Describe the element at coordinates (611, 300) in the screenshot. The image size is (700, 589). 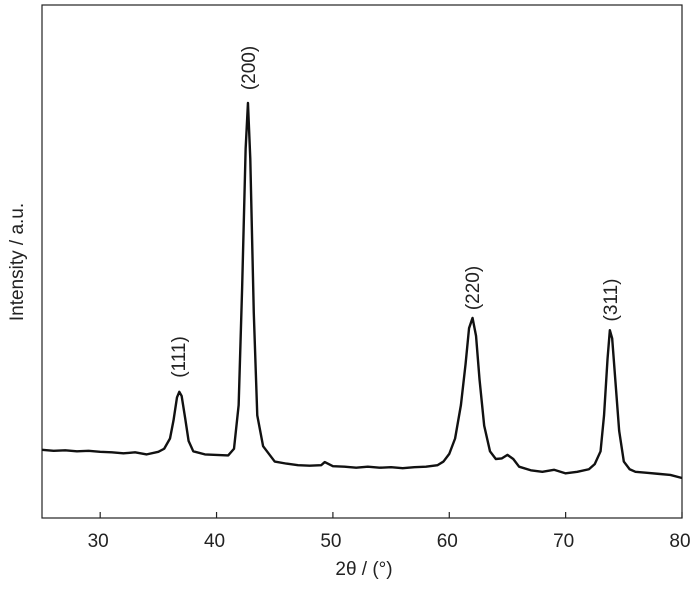
I see `peak-annotation: (311)` at that location.